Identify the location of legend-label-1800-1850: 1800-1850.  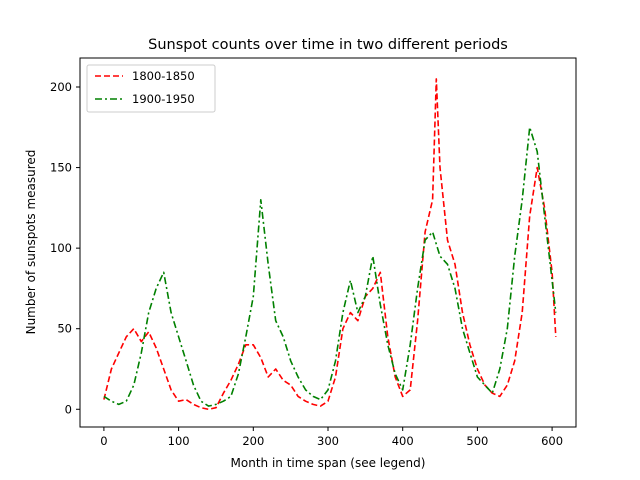
(163, 76).